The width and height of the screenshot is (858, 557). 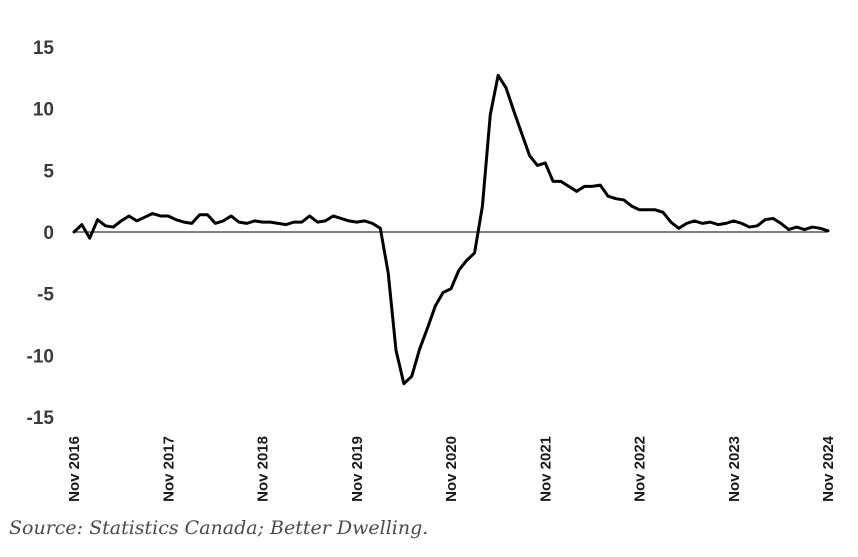 I want to click on x-tick-label: Nov 2023, so click(x=734, y=469).